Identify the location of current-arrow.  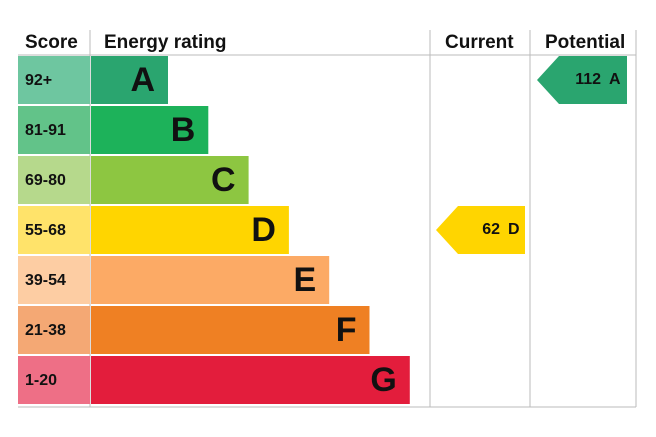
(480, 230).